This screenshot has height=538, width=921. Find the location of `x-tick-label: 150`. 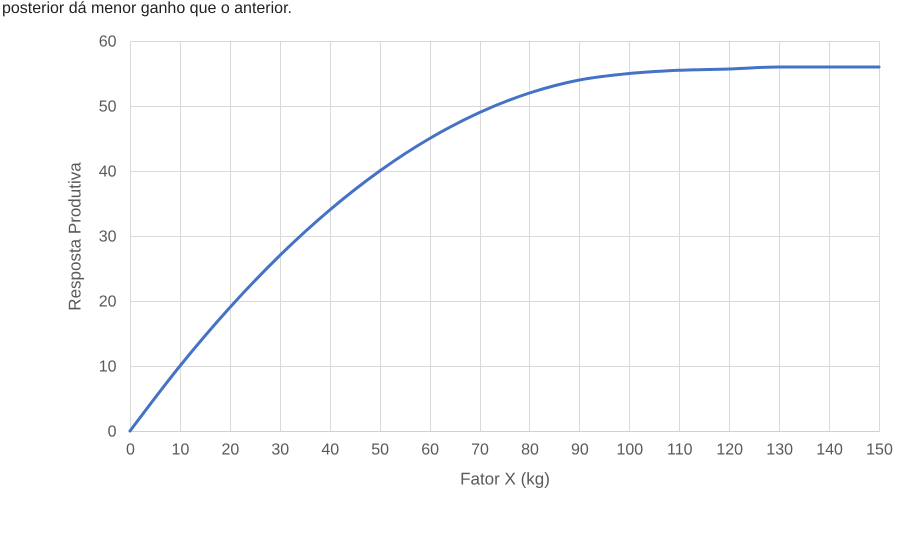

x-tick-label: 150 is located at coordinates (879, 450).